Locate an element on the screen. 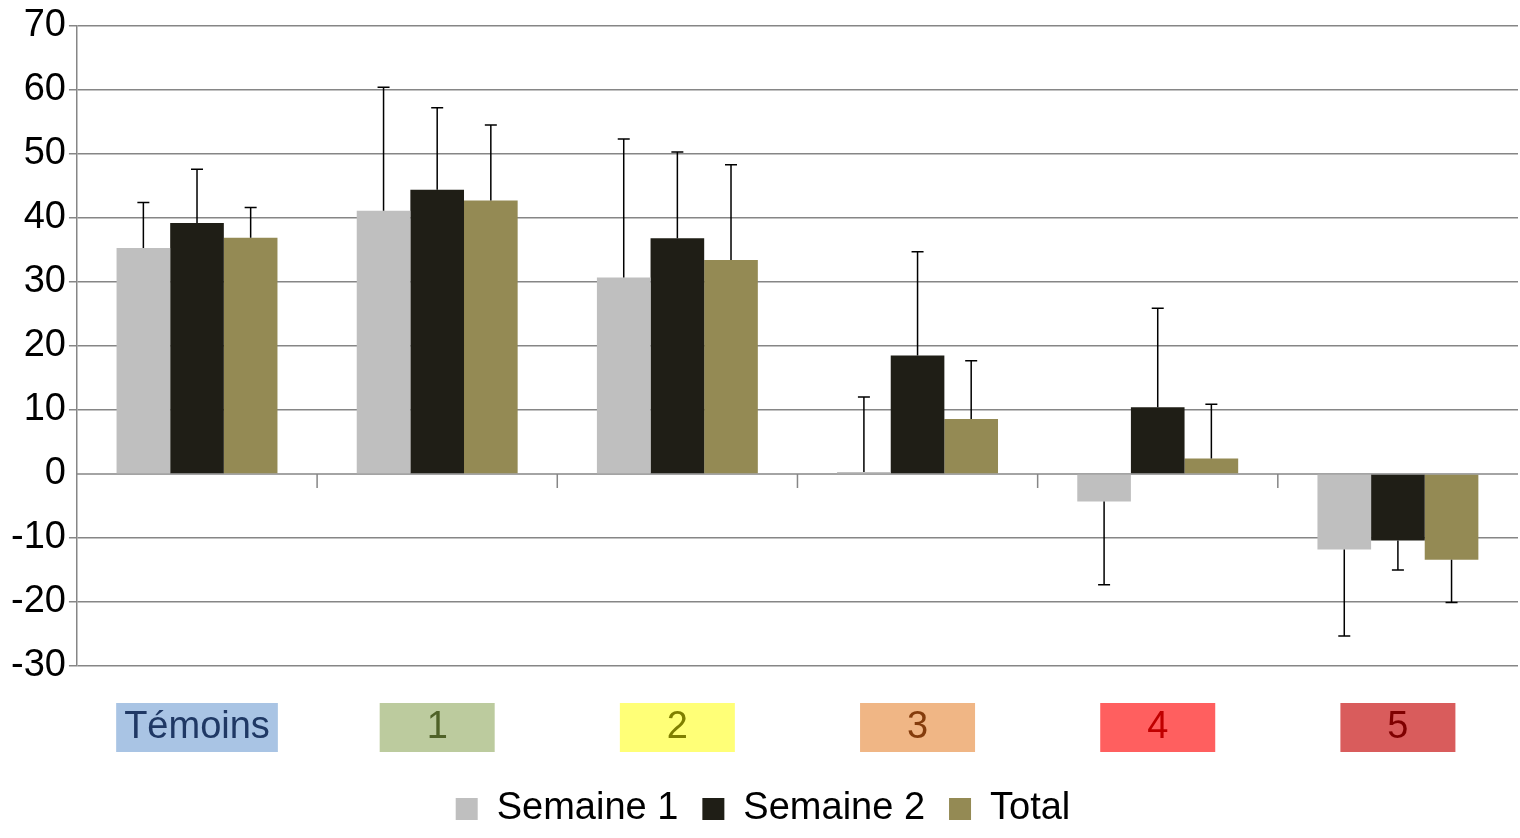 This screenshot has height=838, width=1520. x-tick-label: 4 is located at coordinates (1158, 725).